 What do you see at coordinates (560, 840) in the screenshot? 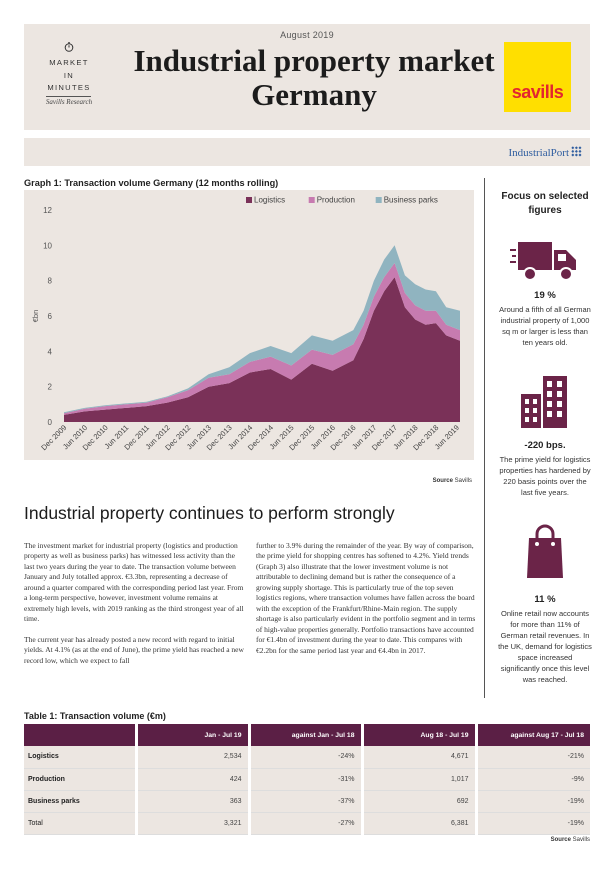
I see `table-source-label: Source` at bounding box center [560, 840].